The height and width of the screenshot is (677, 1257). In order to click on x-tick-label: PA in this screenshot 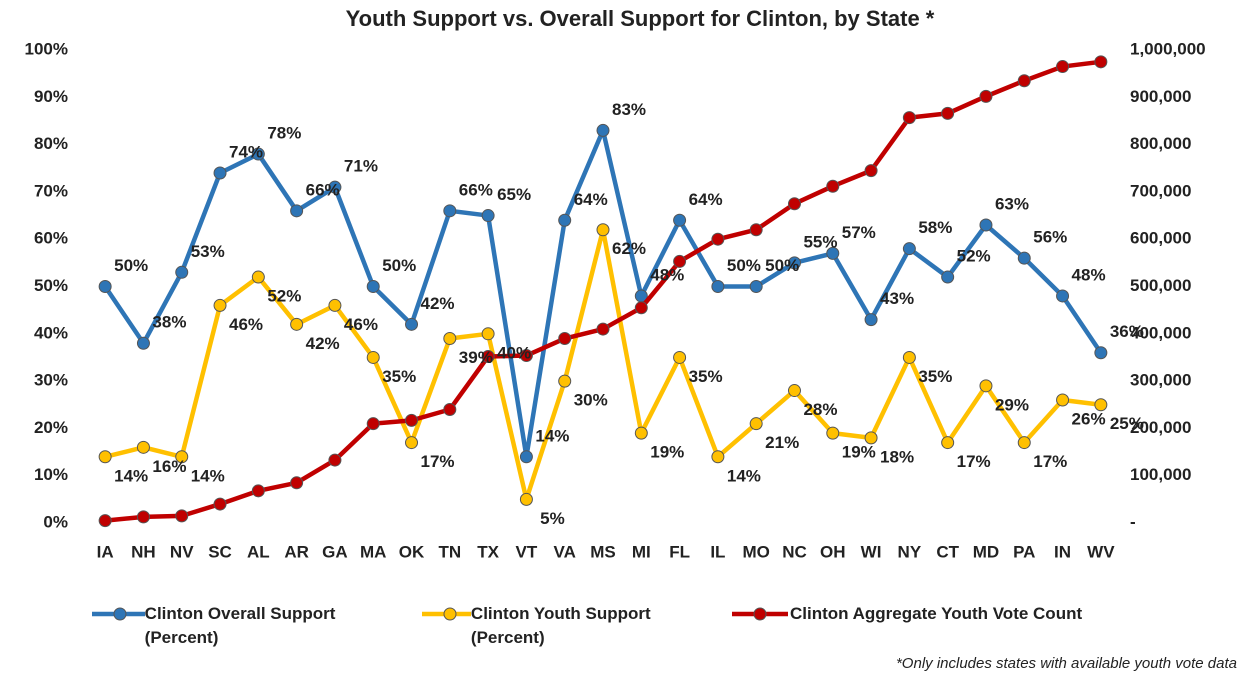, I will do `click(1024, 551)`.